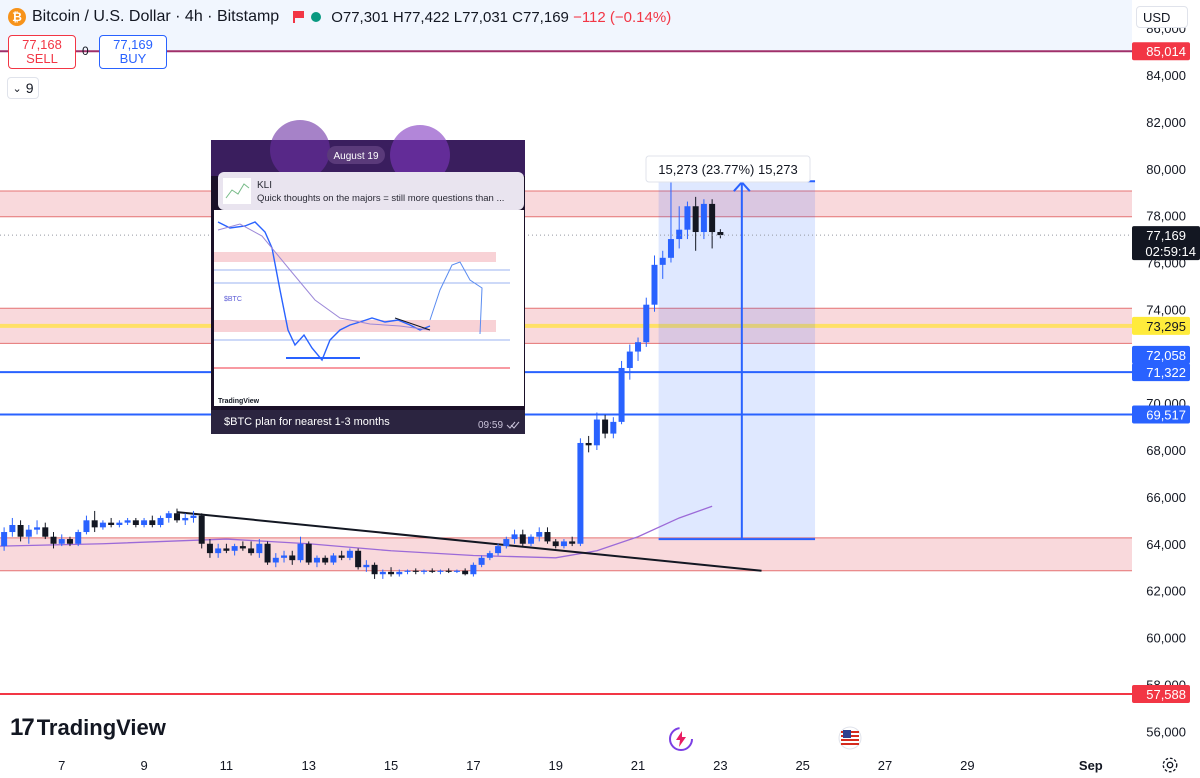 The image size is (1200, 778). Describe the element at coordinates (23, 88) in the screenshot. I see `indicators-toggle: ⌄ 9` at that location.